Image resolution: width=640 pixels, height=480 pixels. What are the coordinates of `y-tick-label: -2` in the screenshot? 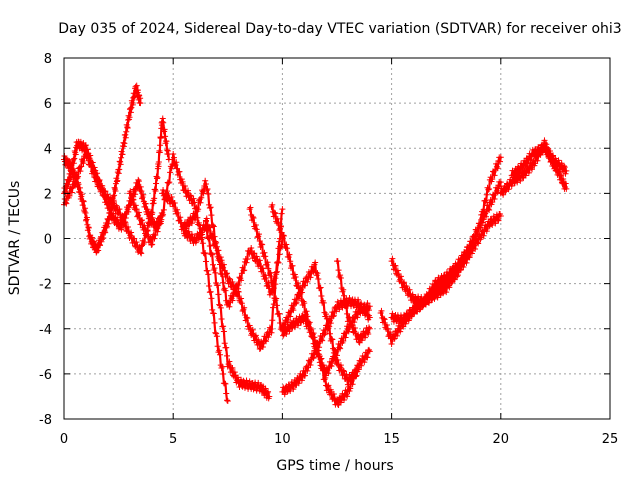 It's located at (45, 285).